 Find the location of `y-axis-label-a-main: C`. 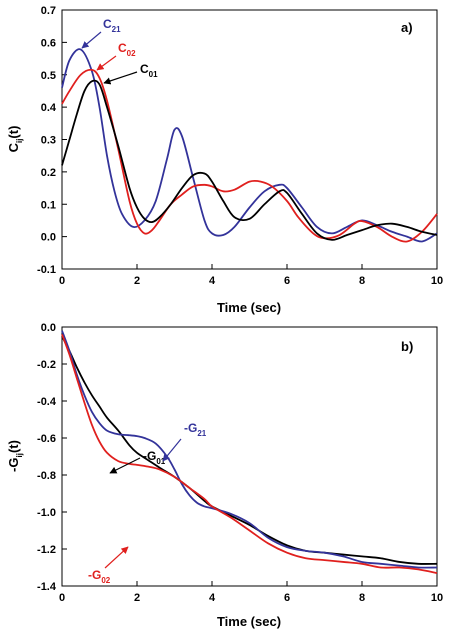

y-axis-label-a-main: C is located at coordinates (13, 147).